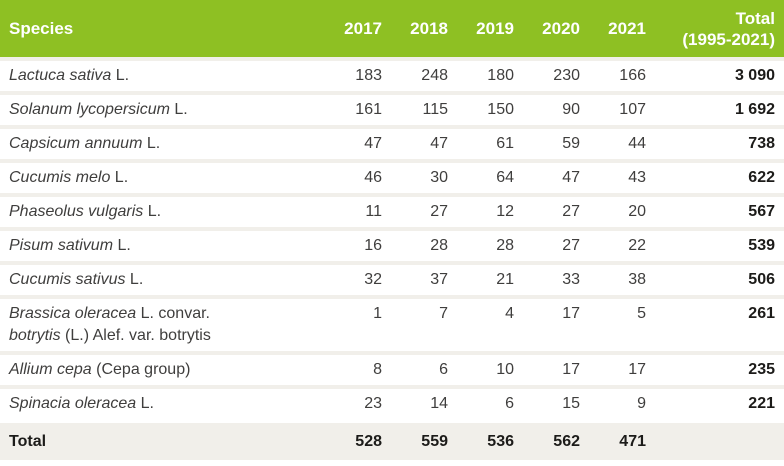  Describe the element at coordinates (755, 18) in the screenshot. I see `header-total-line1: Total` at that location.